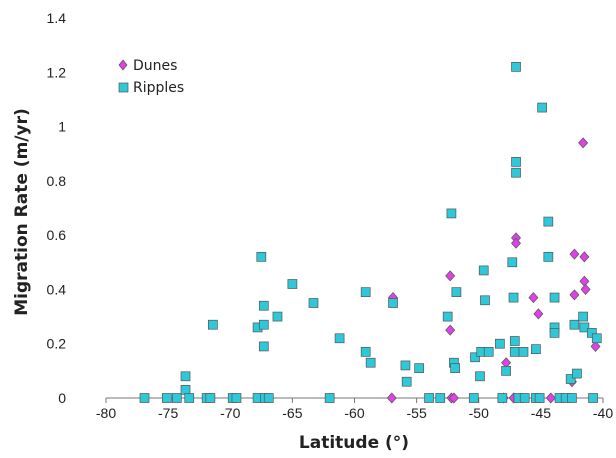  What do you see at coordinates (57, 18) in the screenshot?
I see `y-tick-label: 1.4` at bounding box center [57, 18].